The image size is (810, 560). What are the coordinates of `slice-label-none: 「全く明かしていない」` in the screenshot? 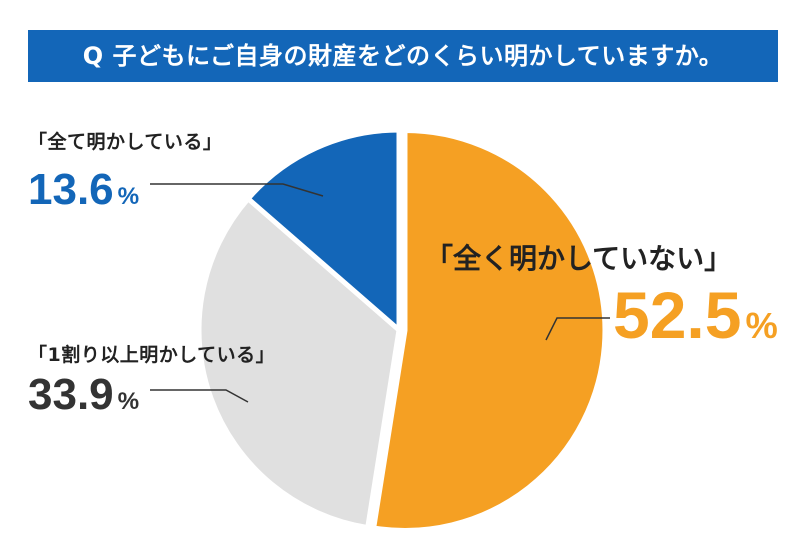 It's located at (579, 258).